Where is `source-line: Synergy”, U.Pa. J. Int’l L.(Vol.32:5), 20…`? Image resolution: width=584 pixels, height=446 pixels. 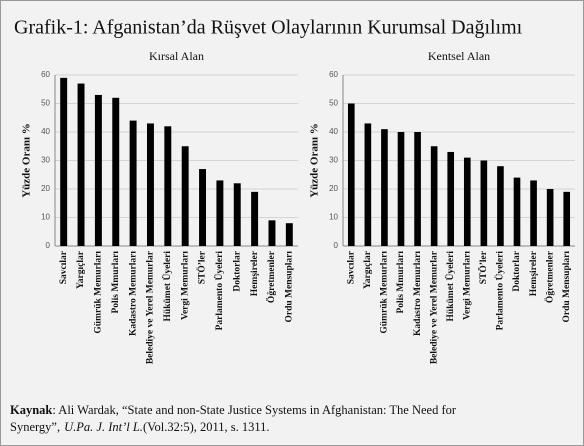
source-line: Synergy”, U.Pa. J. Int’l L.(Vol.32:5), 20… is located at coordinates (140, 427).